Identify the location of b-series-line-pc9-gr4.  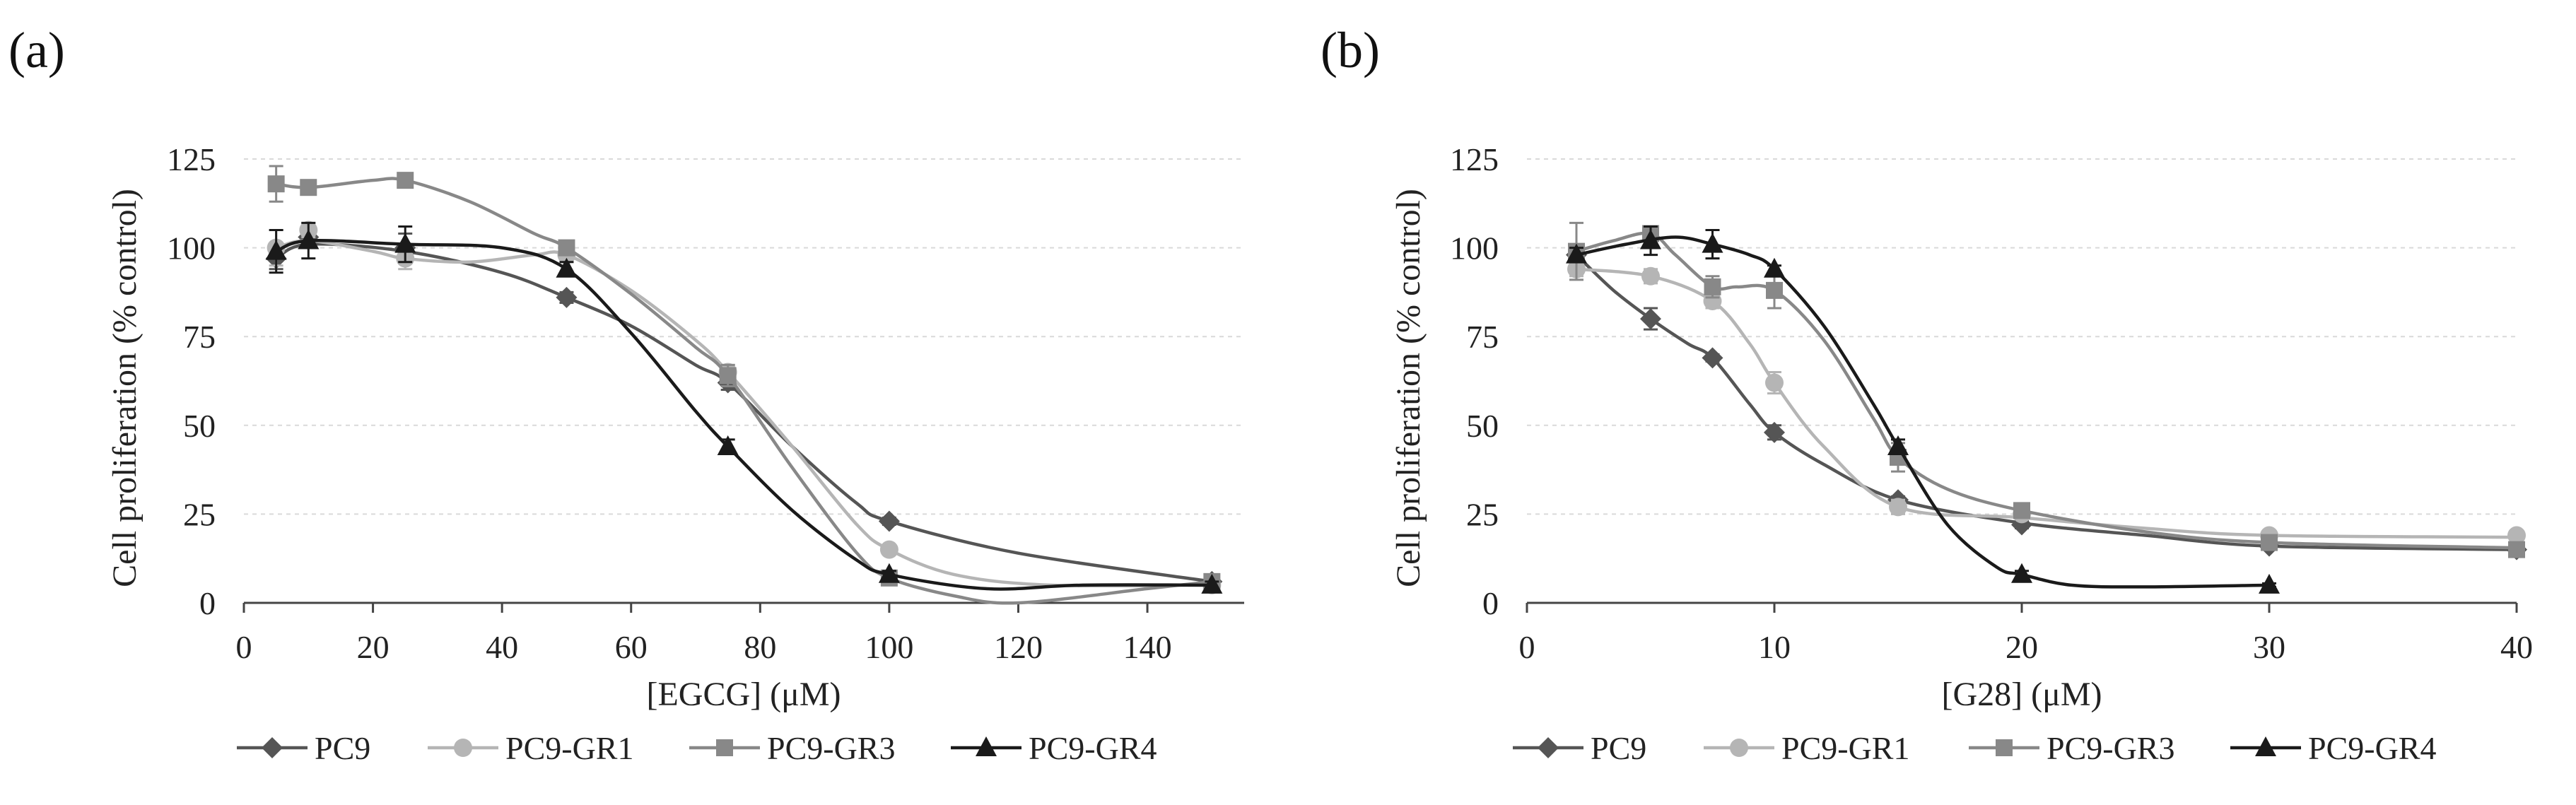
(1923, 412).